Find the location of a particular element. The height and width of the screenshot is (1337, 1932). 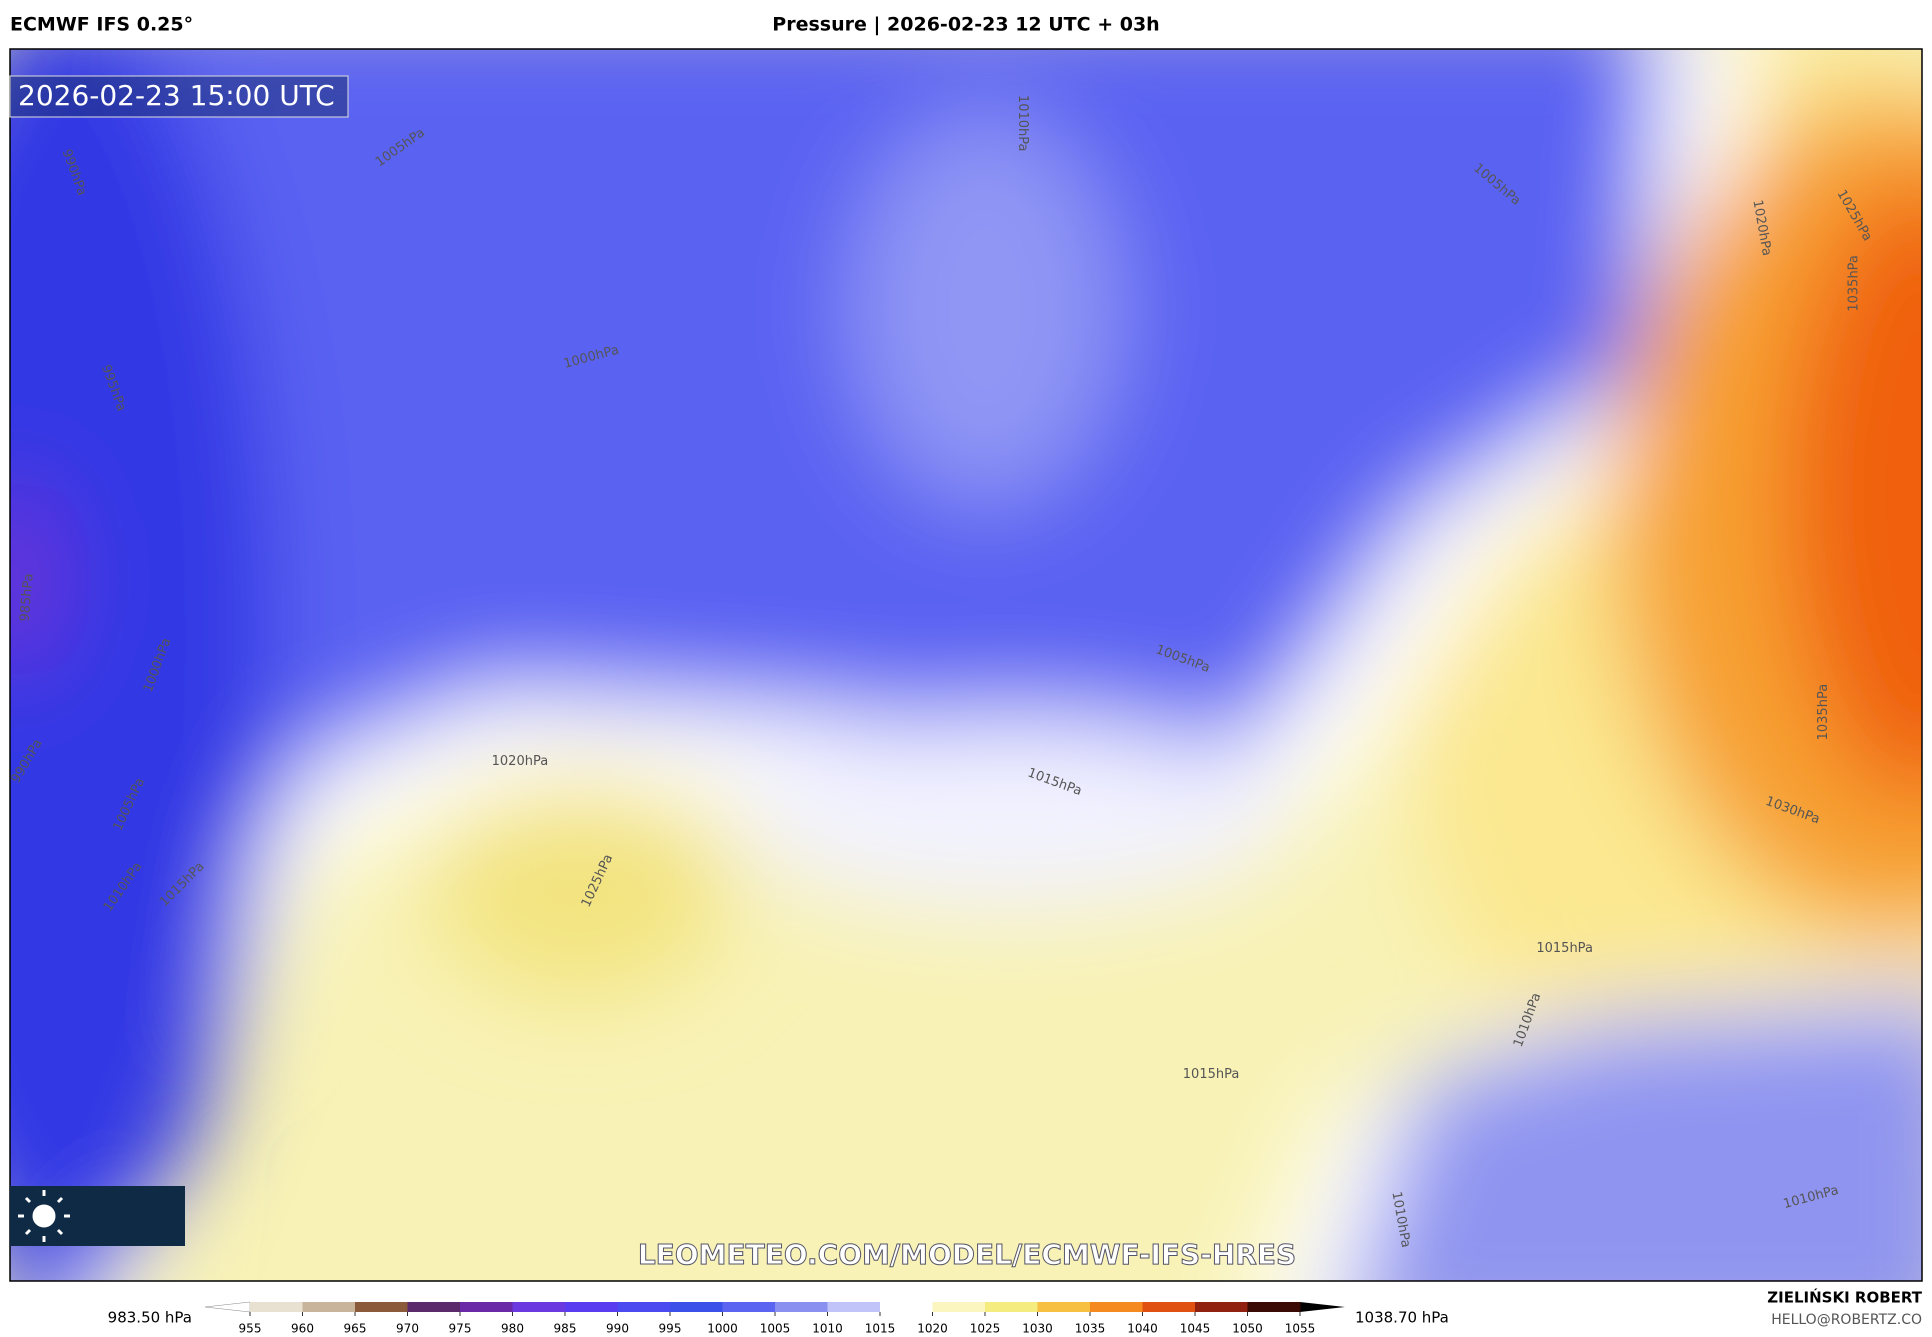

colorbar-tick-label: 995 is located at coordinates (670, 1329).